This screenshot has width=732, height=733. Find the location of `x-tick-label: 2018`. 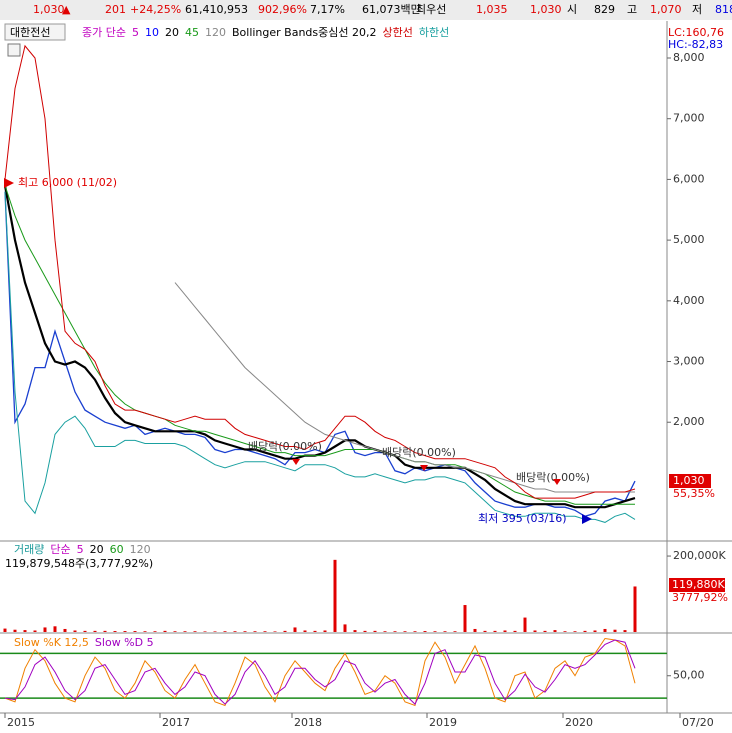

x-tick-label: 2018 is located at coordinates (308, 722).